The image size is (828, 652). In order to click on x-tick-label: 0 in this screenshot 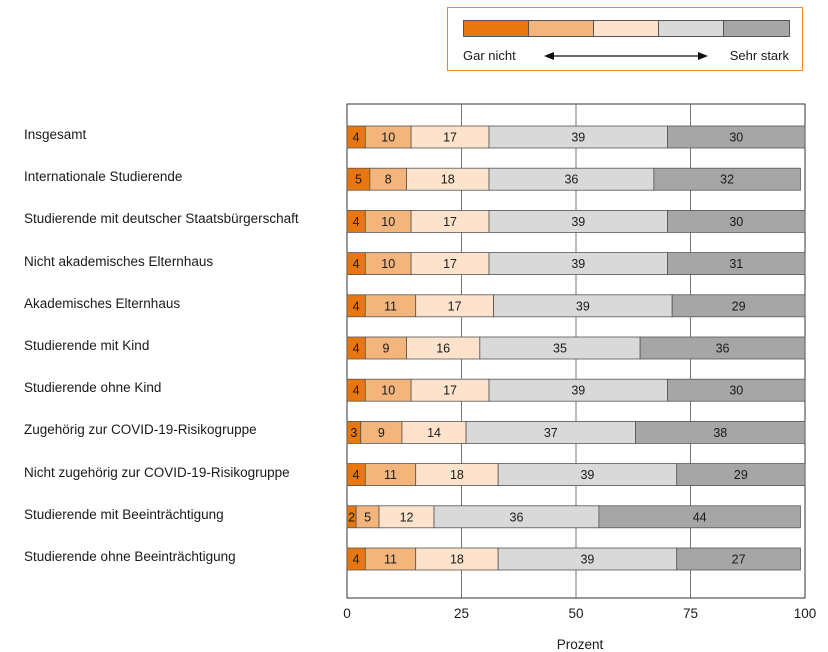, I will do `click(347, 613)`.